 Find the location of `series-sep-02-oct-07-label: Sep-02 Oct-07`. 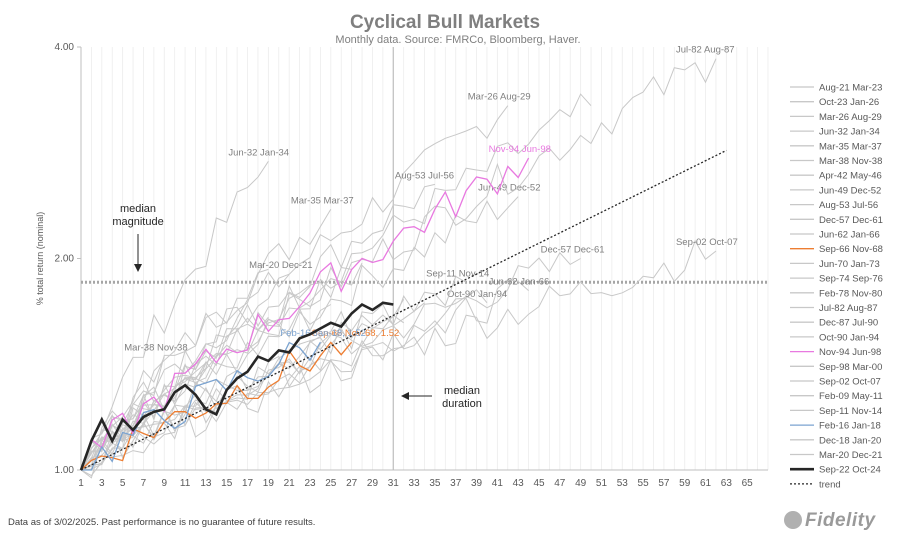

series-sep-02-oct-07-label: Sep-02 Oct-07 is located at coordinates (707, 242).